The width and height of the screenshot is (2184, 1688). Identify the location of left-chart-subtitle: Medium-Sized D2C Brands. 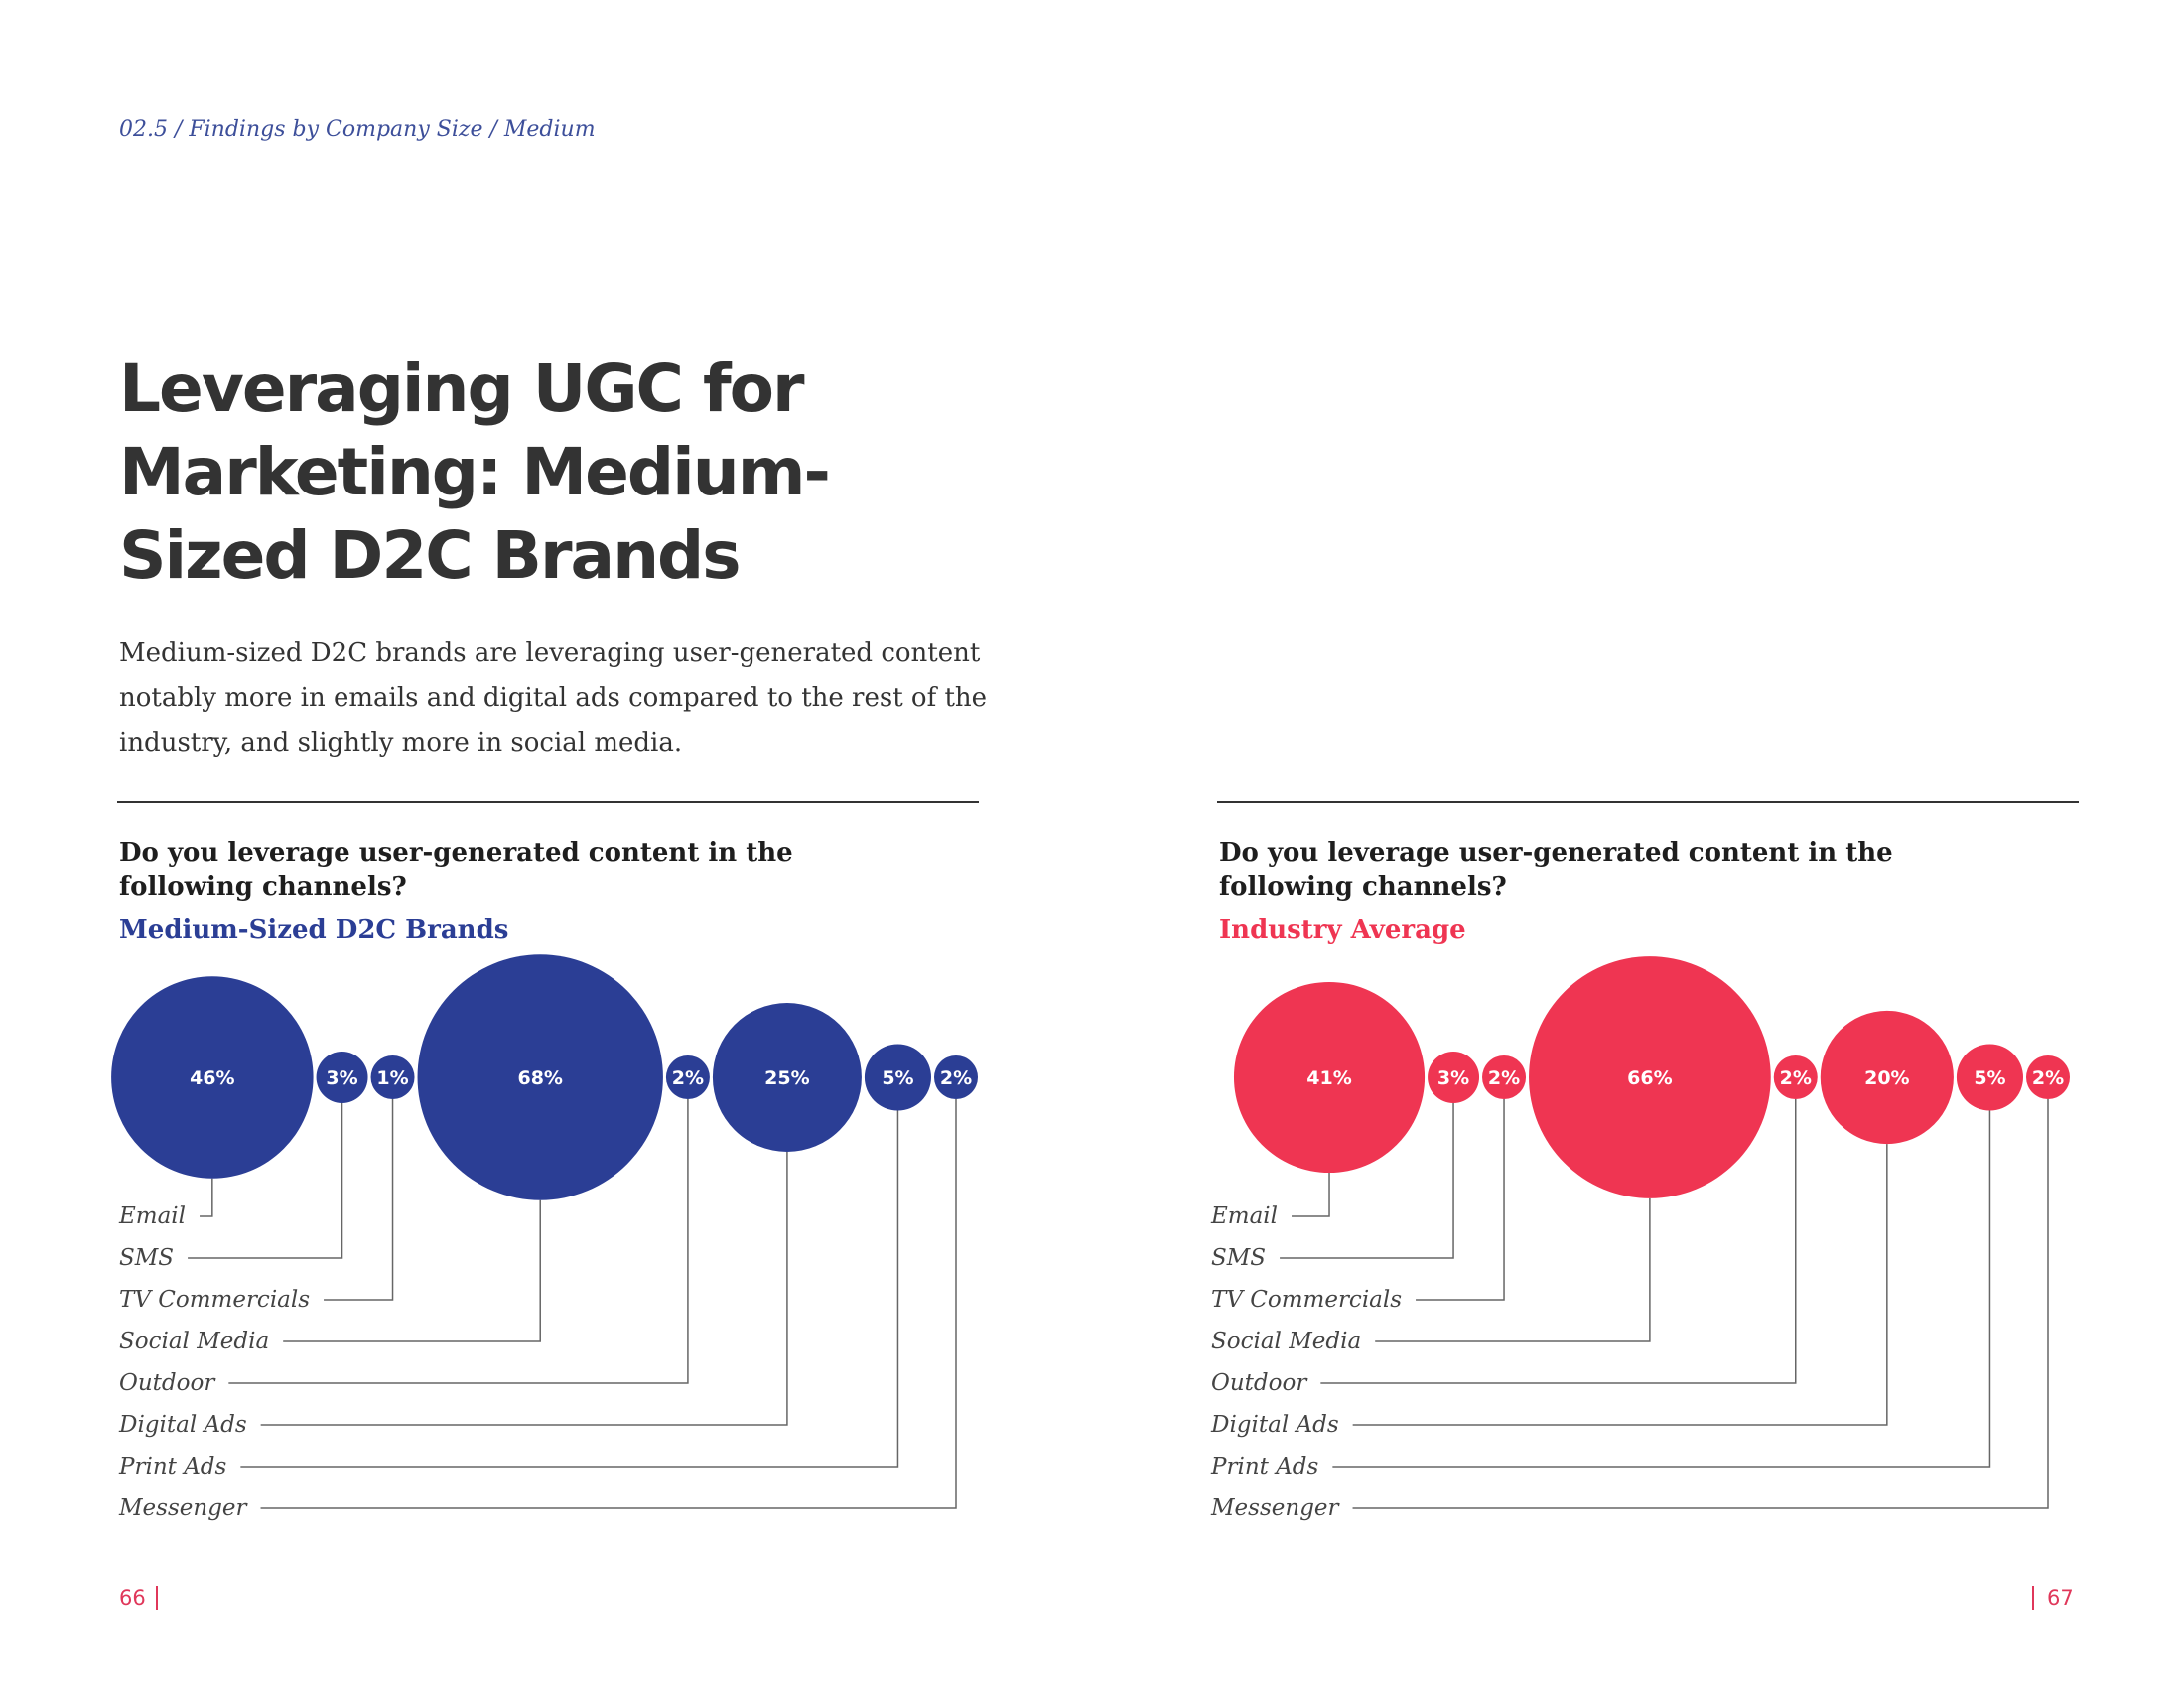
(314, 930).